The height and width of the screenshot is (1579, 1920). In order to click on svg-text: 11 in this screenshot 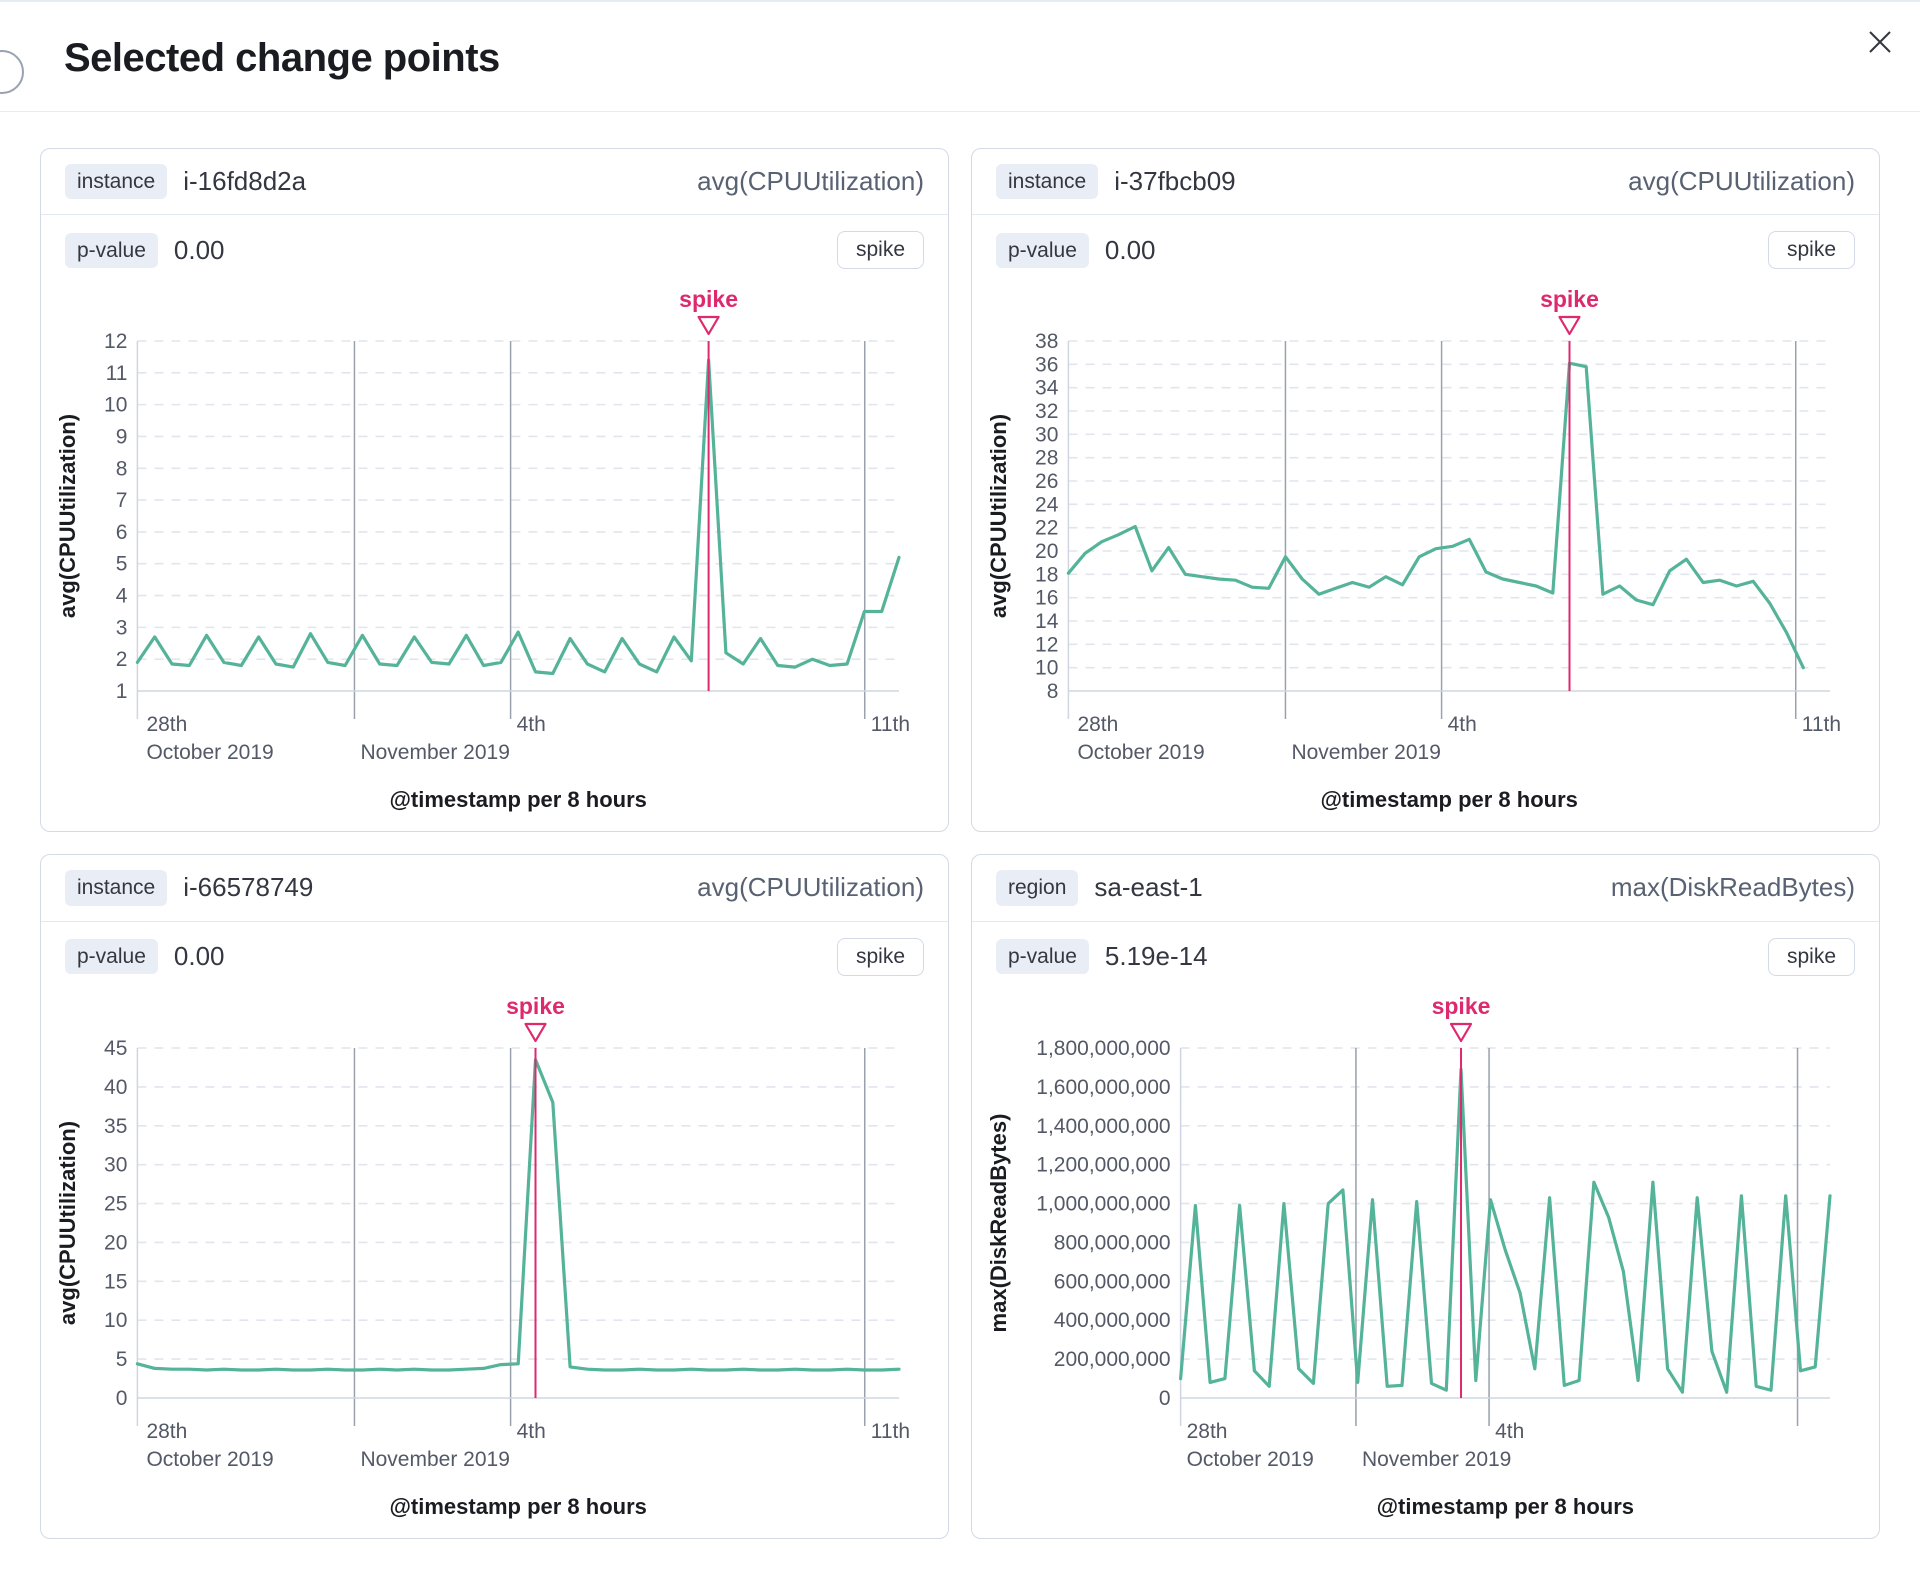, I will do `click(117, 373)`.